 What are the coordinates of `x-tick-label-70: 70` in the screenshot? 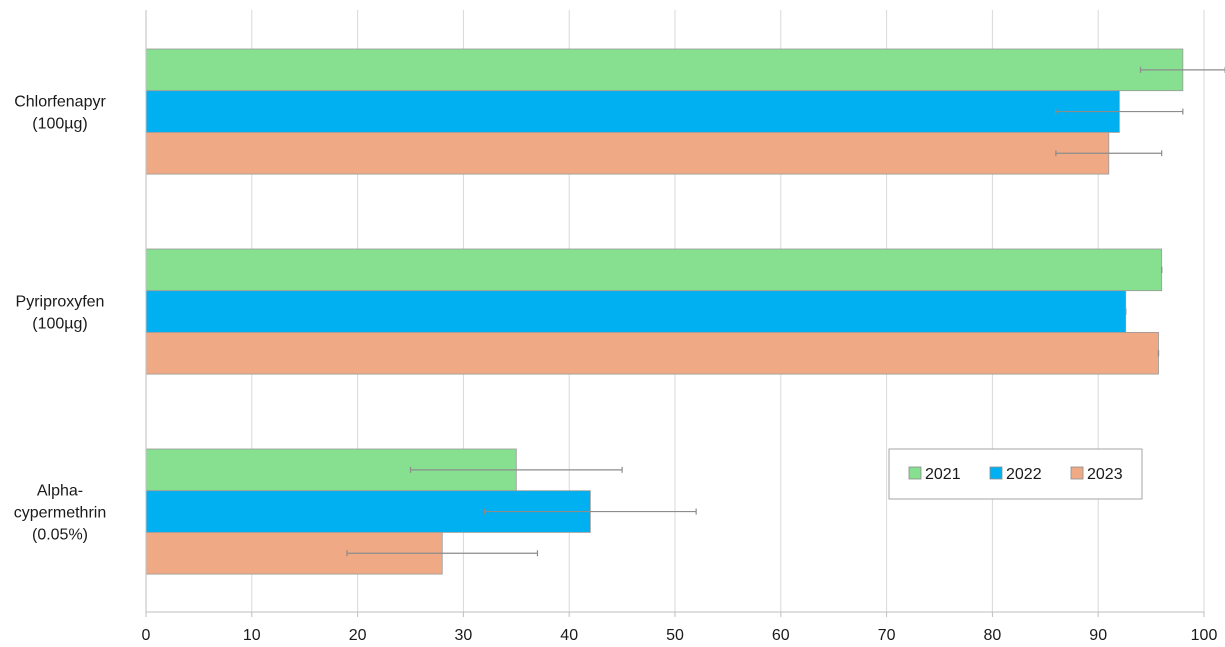 It's located at (887, 635).